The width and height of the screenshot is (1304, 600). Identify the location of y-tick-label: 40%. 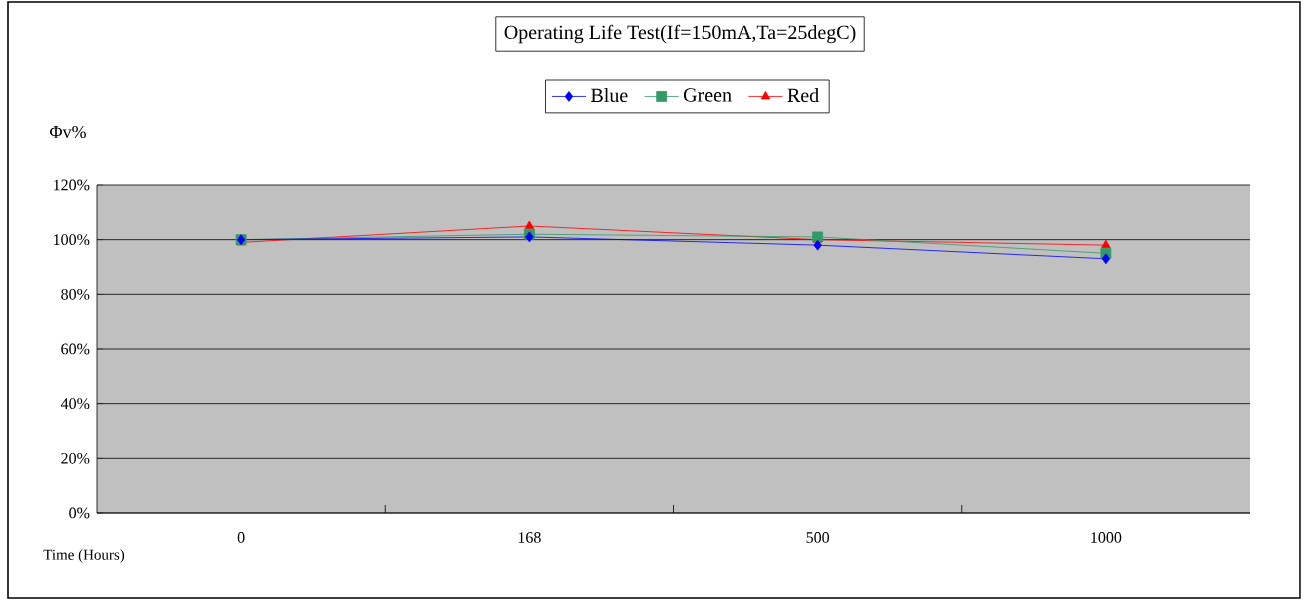
(75, 404).